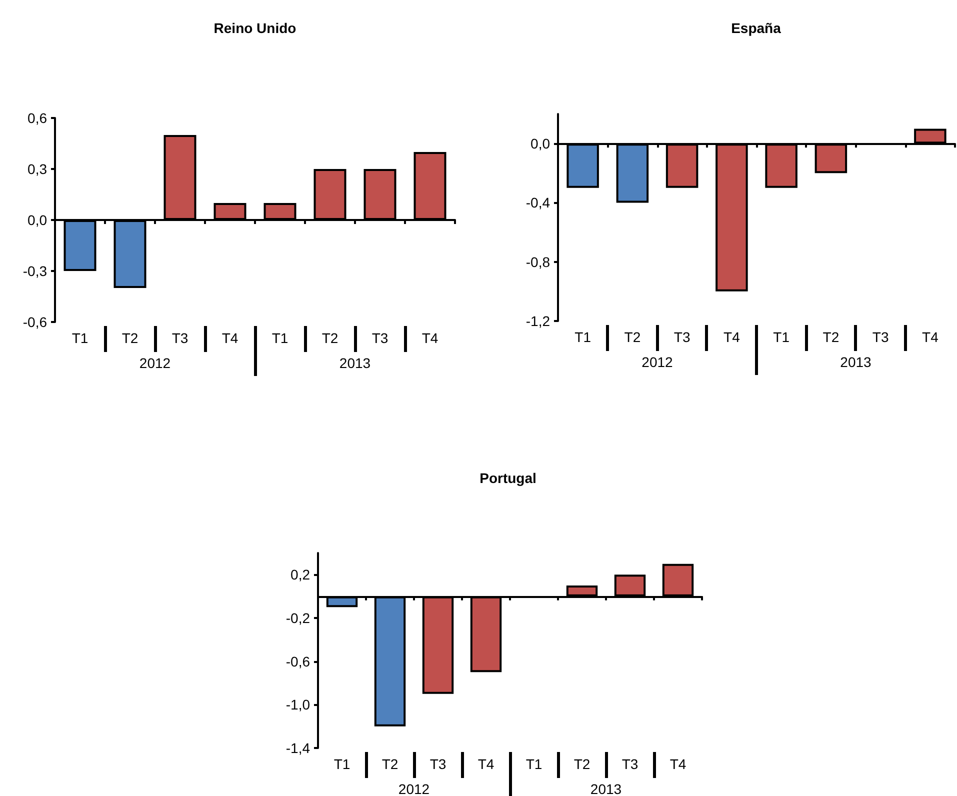  What do you see at coordinates (38, 169) in the screenshot?
I see `y-tick-label: 0,3` at bounding box center [38, 169].